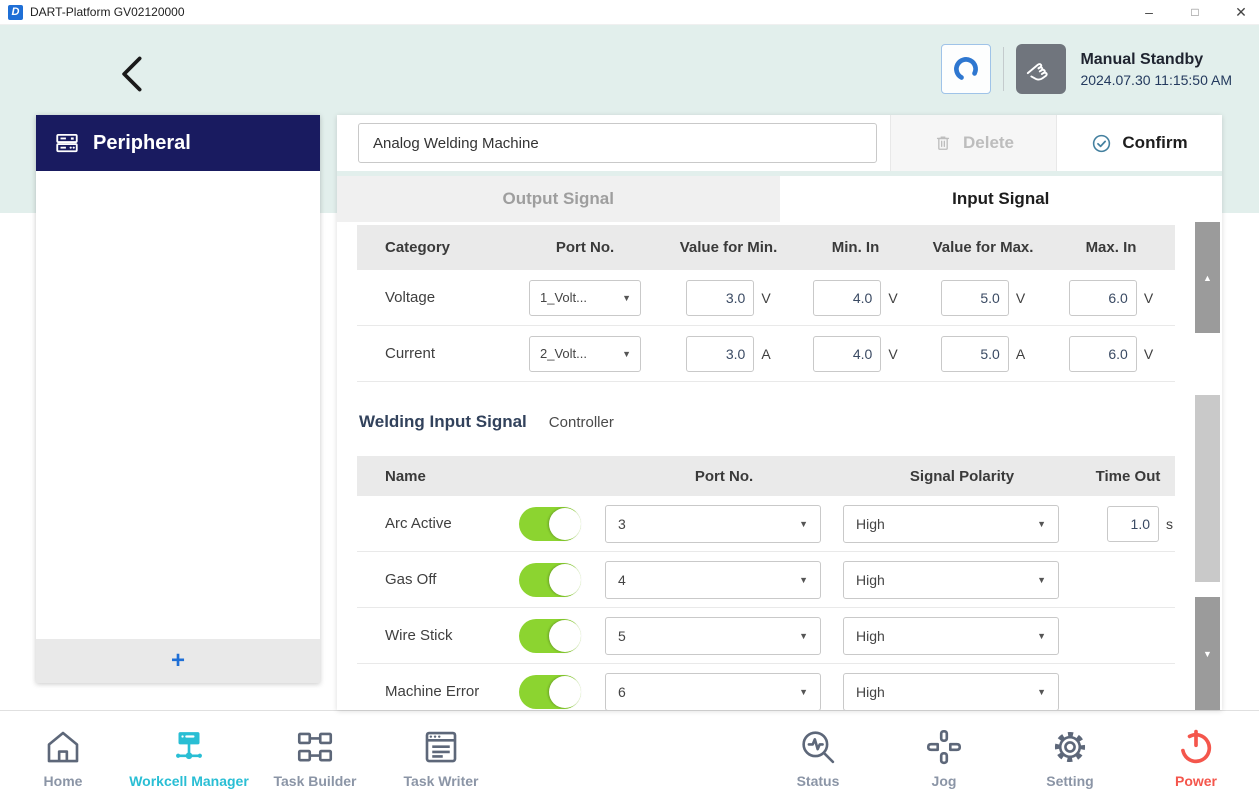  Describe the element at coordinates (1133, 523) in the screenshot. I see `arc-active-timeout-input` at that location.